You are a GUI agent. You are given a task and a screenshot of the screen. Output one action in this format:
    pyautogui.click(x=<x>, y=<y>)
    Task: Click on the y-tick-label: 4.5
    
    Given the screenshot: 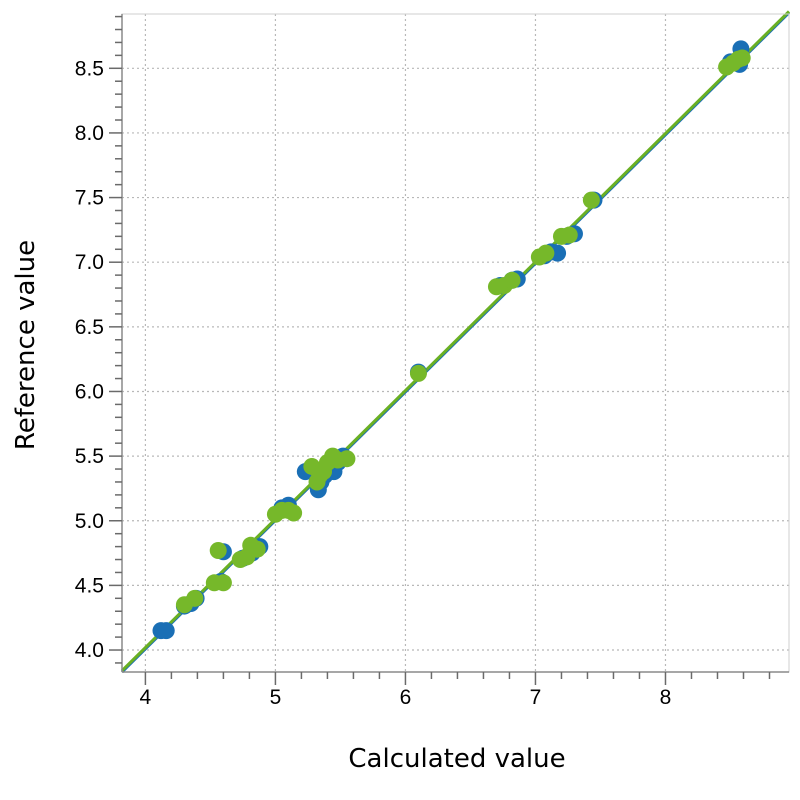 What is the action you would take?
    pyautogui.click(x=89, y=585)
    